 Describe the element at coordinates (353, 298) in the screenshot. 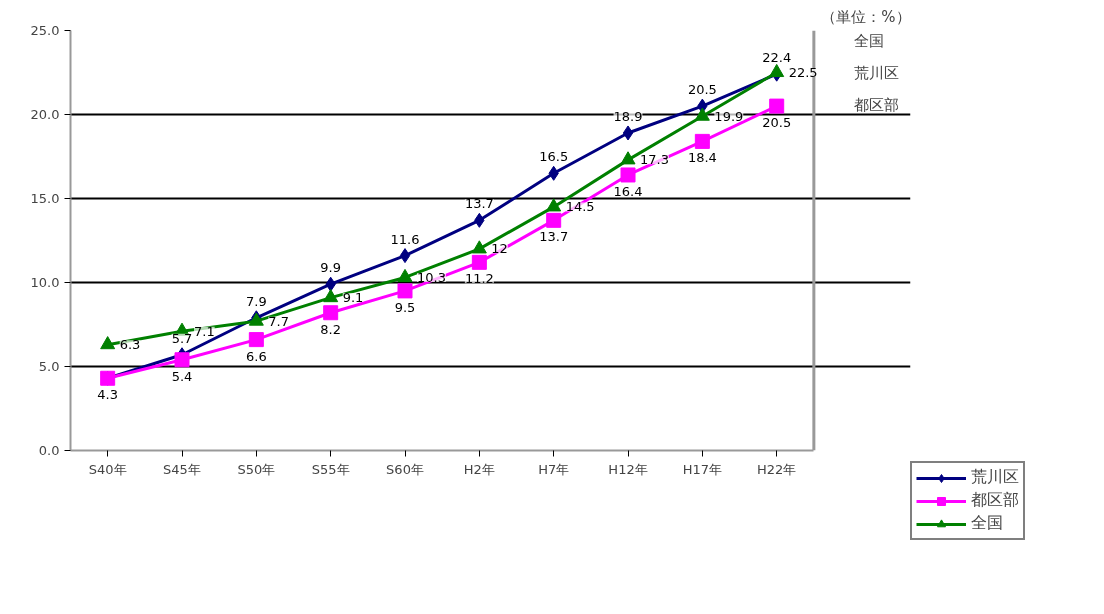

I see `data-label: 9.1` at that location.